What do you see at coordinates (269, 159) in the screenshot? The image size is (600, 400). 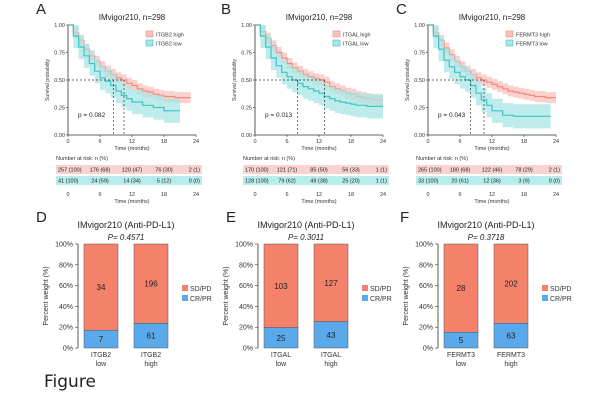 I see `risk-header: Number at risk: n (%)` at bounding box center [269, 159].